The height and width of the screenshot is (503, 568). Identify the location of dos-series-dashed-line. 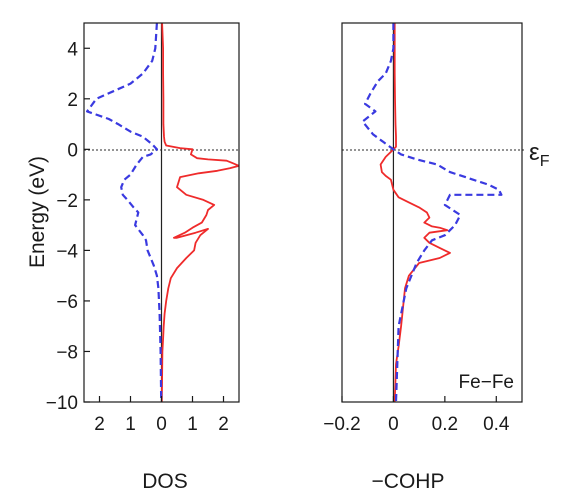
(124, 212).